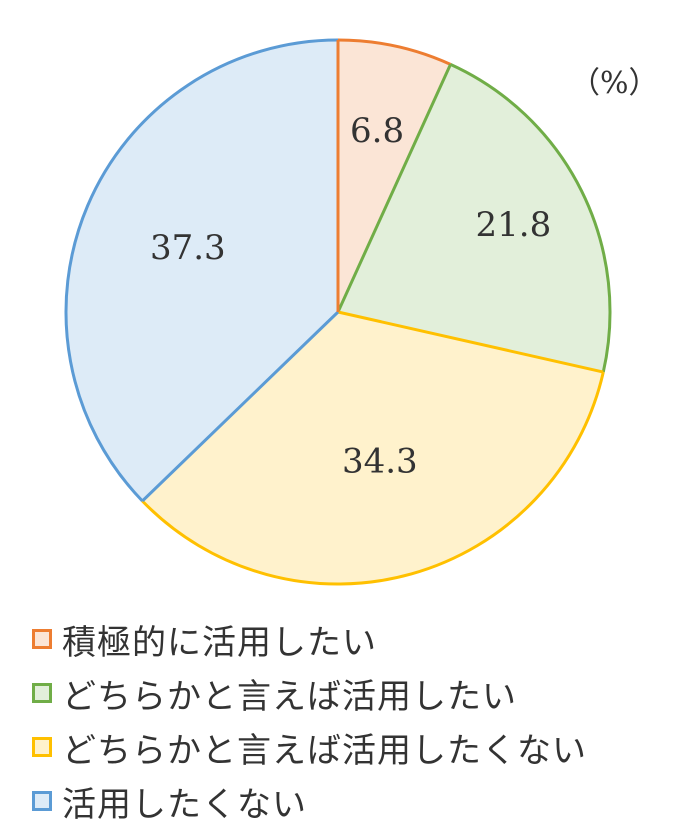  I want to click on legend-item: どちらかと言えば活用したくない, so click(309, 747).